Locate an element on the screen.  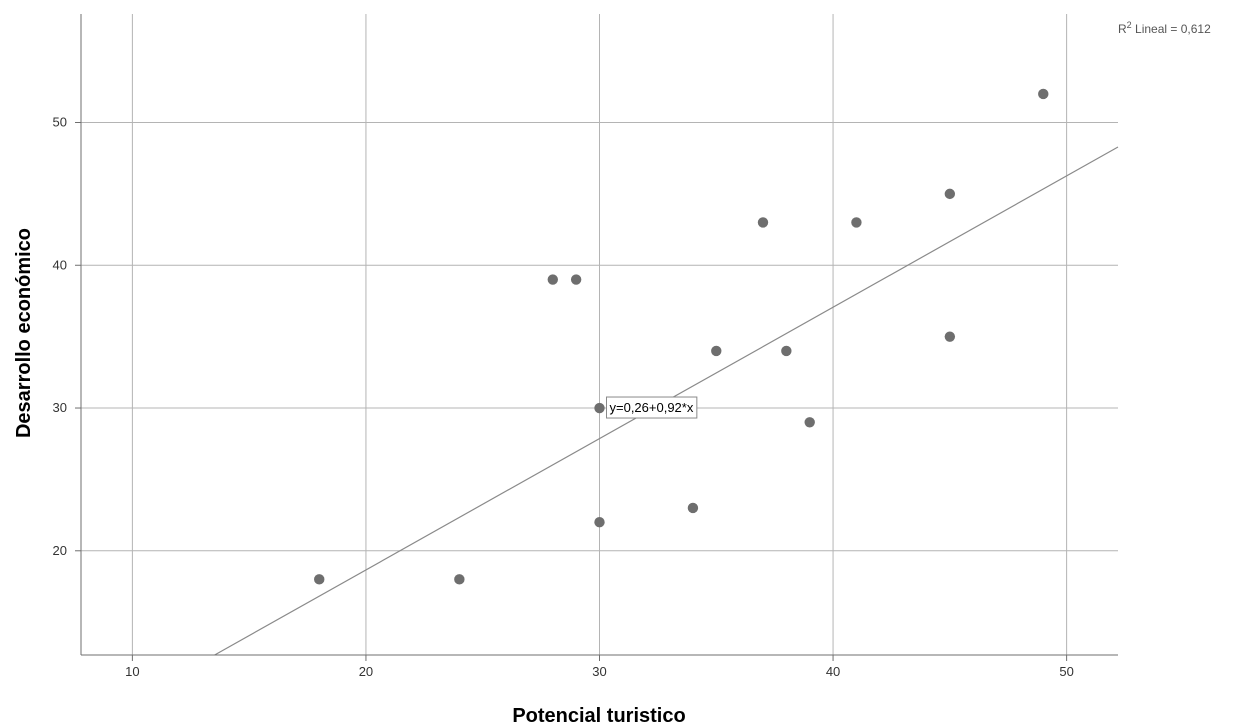
x-tick-label: 40 is located at coordinates (833, 671).